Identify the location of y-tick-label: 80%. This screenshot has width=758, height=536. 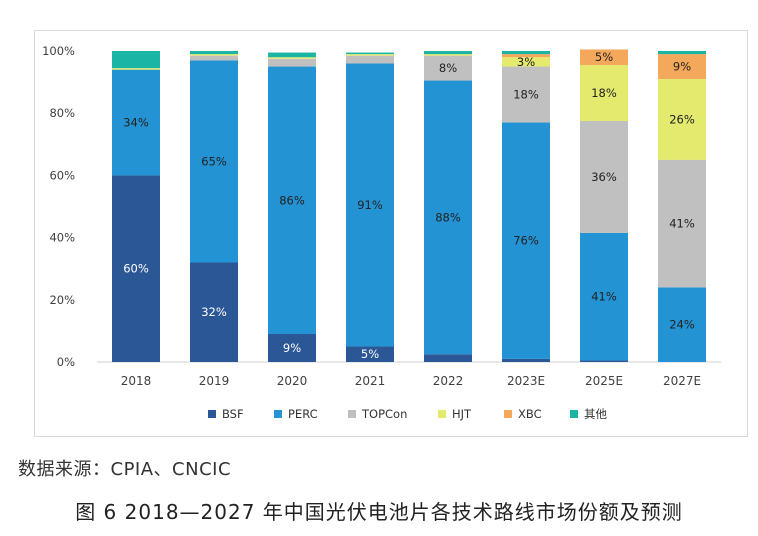
(62, 113).